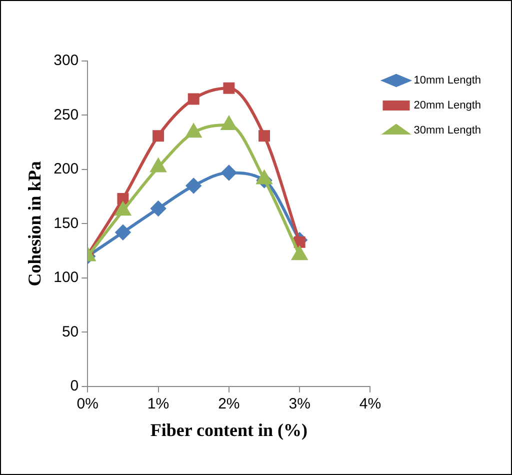 The image size is (512, 475). Describe the element at coordinates (70, 331) in the screenshot. I see `y-tick-label: 50` at that location.